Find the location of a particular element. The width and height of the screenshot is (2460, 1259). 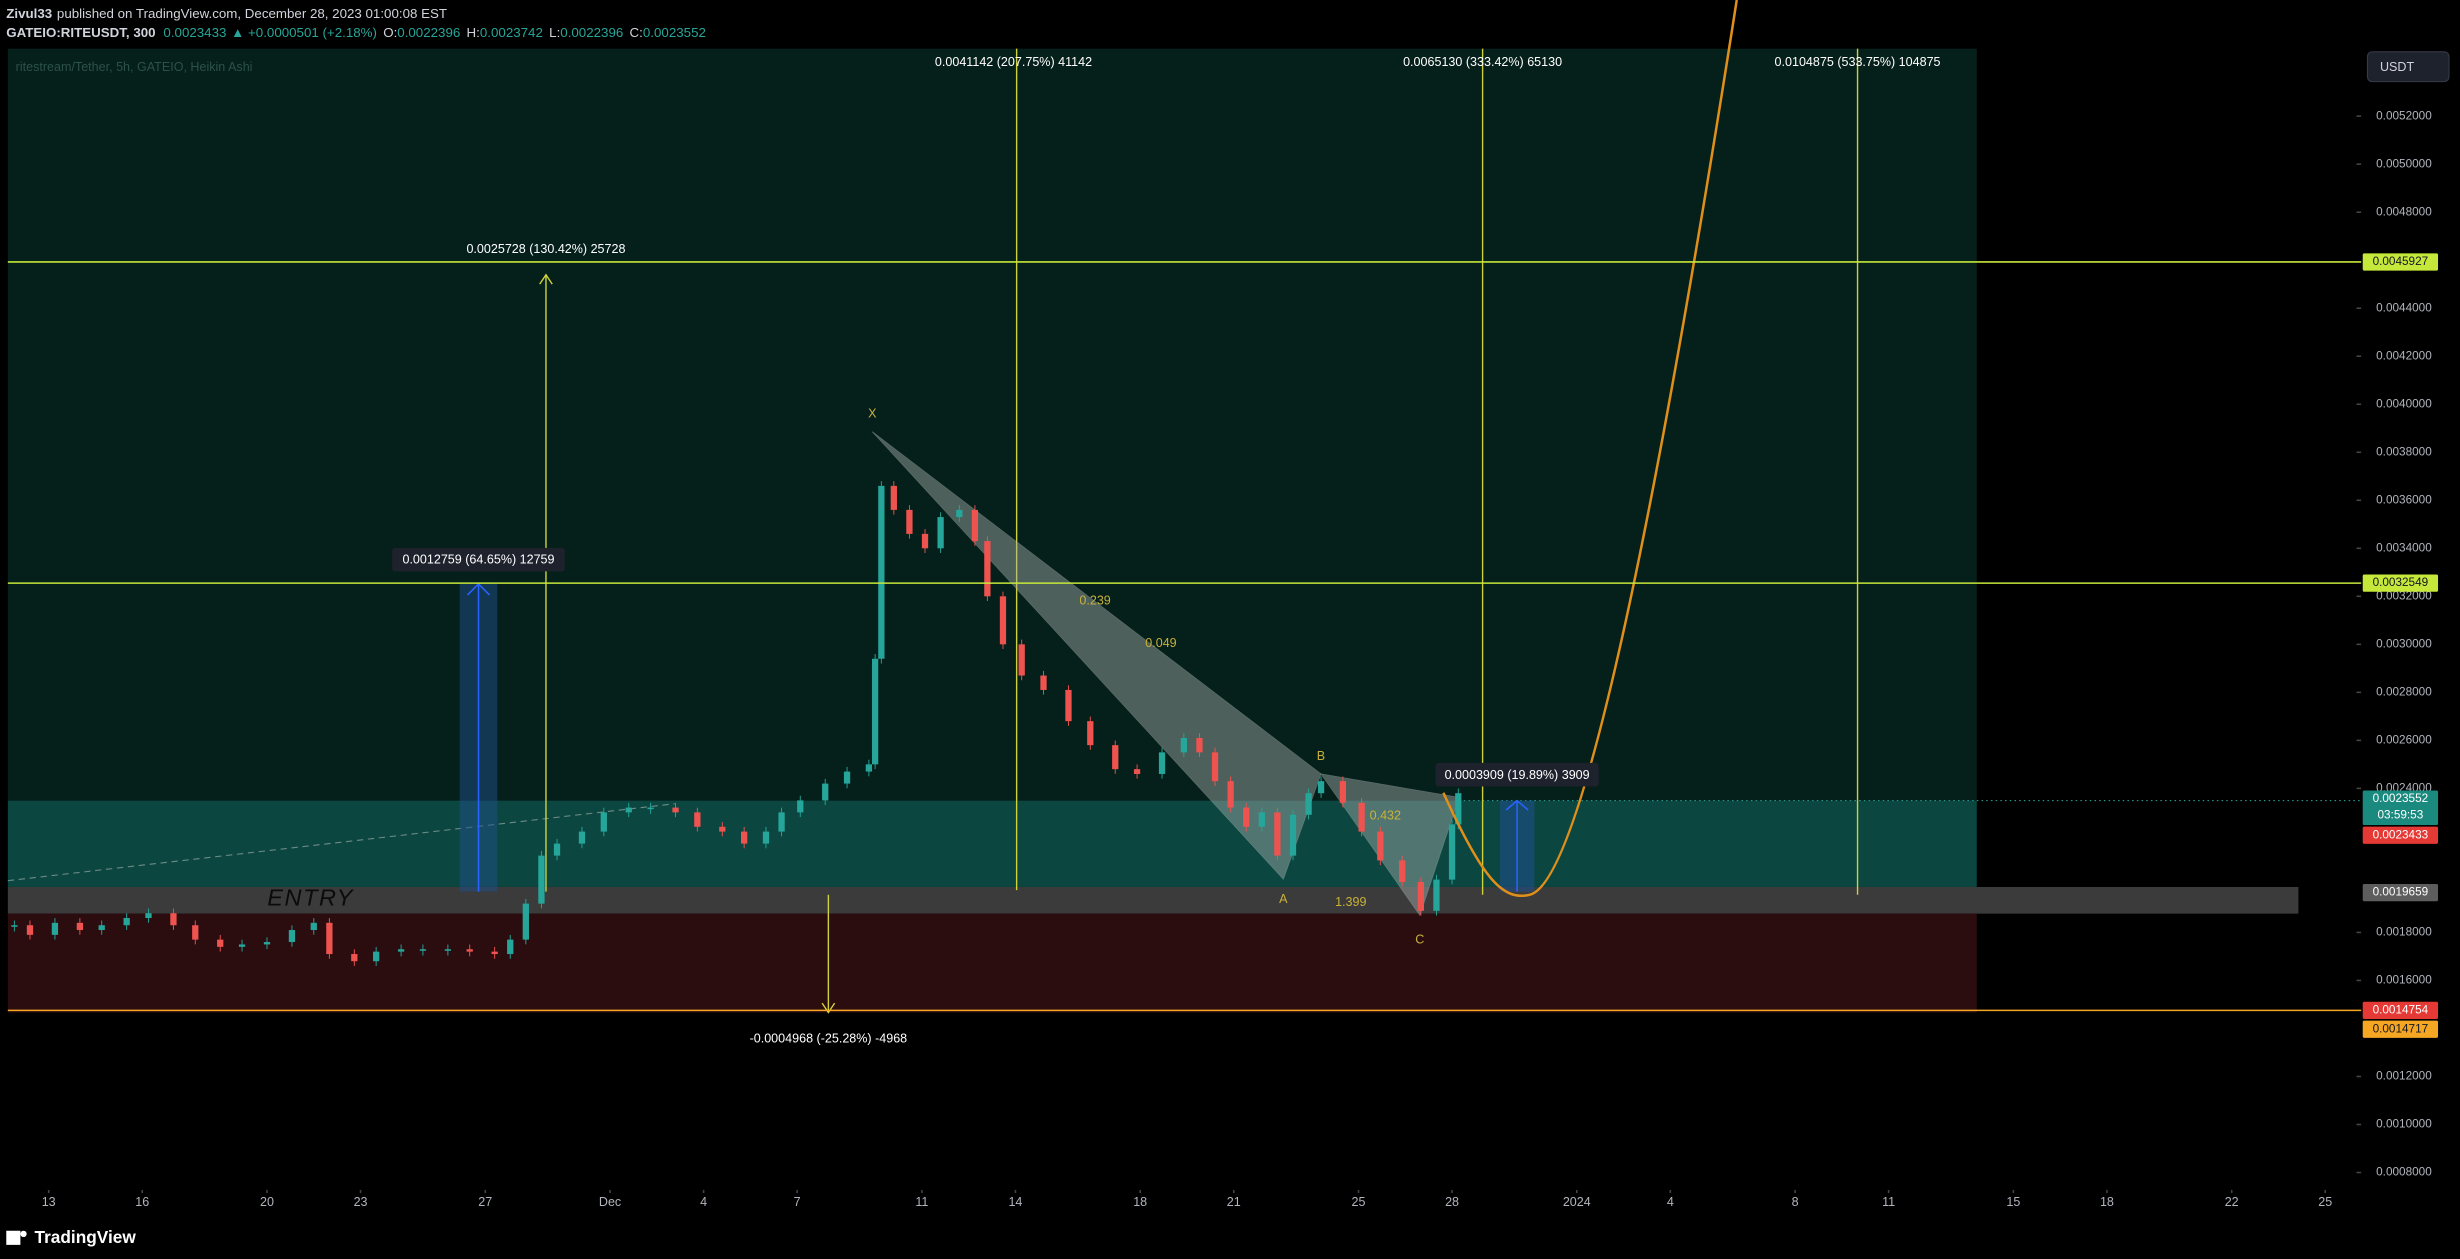

price-label: 0.0045927 is located at coordinates (2401, 261).